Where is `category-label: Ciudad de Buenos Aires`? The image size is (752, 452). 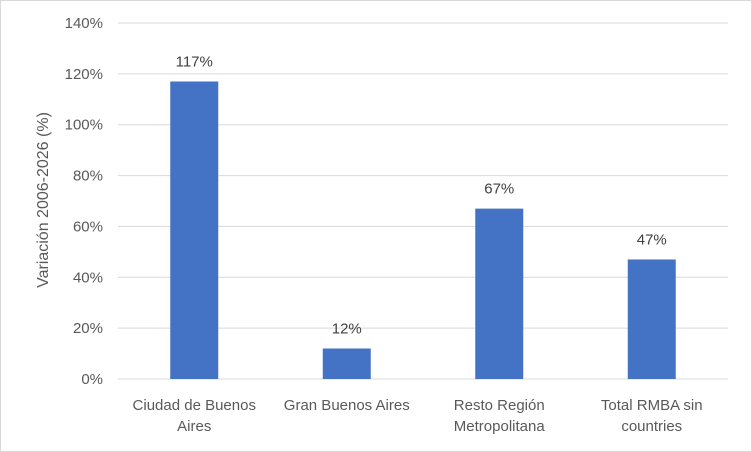 category-label: Ciudad de Buenos Aires is located at coordinates (194, 416).